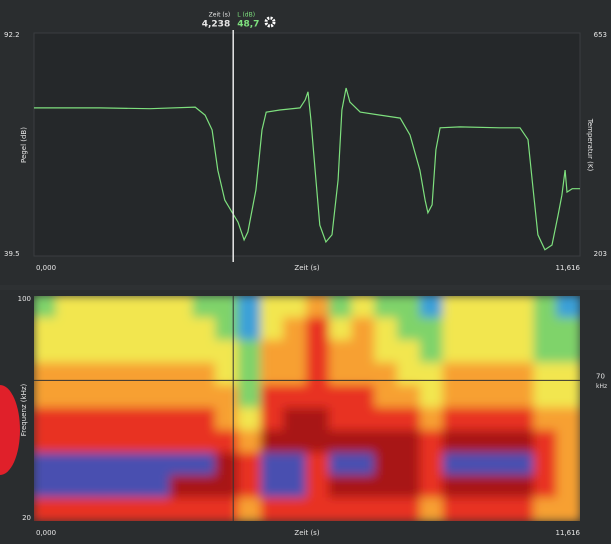 The height and width of the screenshot is (544, 611). Describe the element at coordinates (24, 409) in the screenshot. I see `y-axis-title: Frequenz (kHz)` at that location.